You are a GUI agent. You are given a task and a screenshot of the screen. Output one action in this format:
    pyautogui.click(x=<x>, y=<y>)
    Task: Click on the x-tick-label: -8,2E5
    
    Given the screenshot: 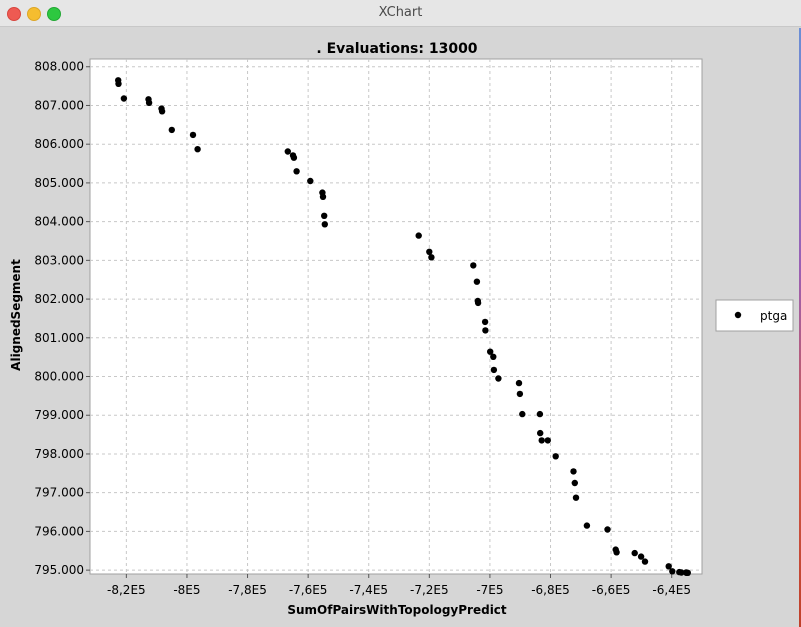 What is the action you would take?
    pyautogui.click(x=126, y=590)
    